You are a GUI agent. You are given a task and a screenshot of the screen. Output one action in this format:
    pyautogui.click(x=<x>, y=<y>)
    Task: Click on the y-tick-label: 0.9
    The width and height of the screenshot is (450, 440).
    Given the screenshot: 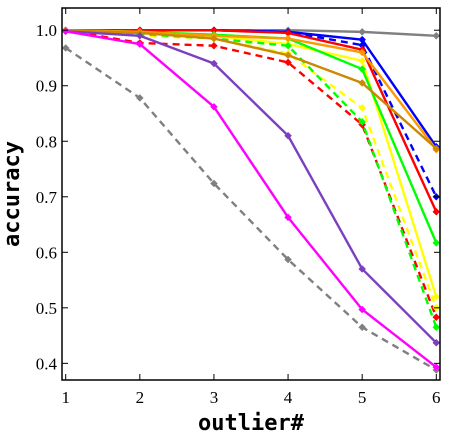 What is the action you would take?
    pyautogui.click(x=46, y=86)
    